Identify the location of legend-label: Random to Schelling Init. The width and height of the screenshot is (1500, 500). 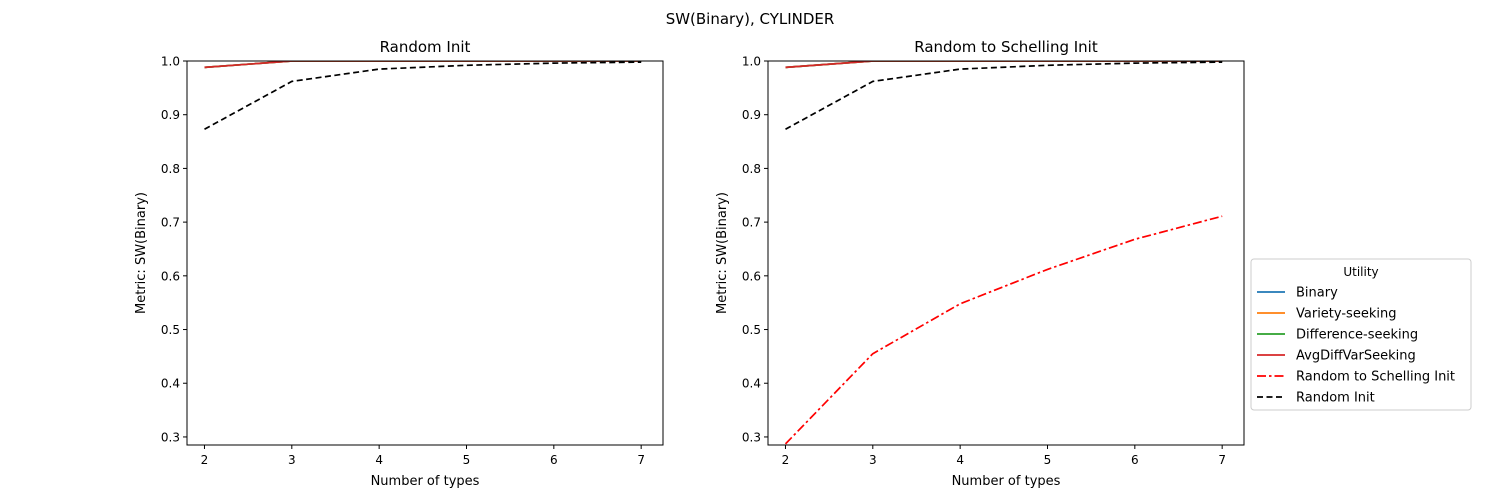
(1375, 377).